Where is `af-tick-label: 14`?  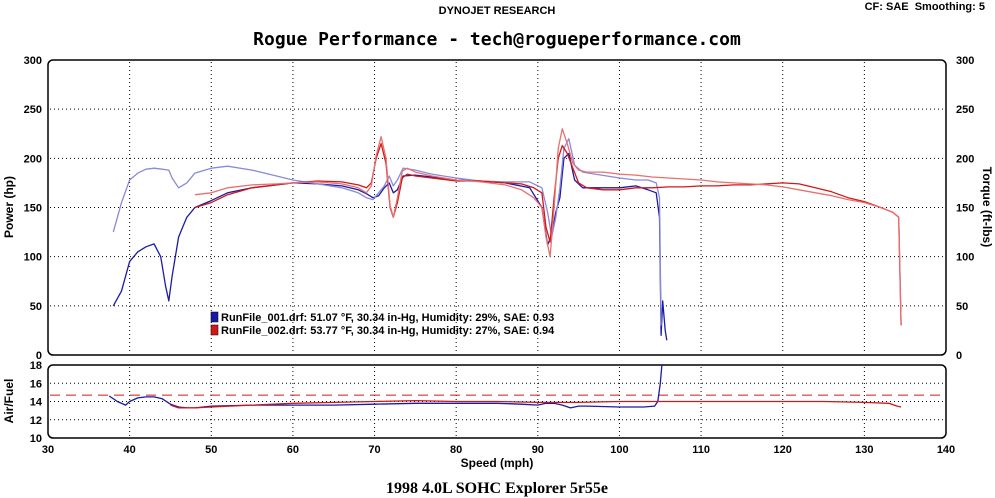
af-tick-label: 14 is located at coordinates (36, 403).